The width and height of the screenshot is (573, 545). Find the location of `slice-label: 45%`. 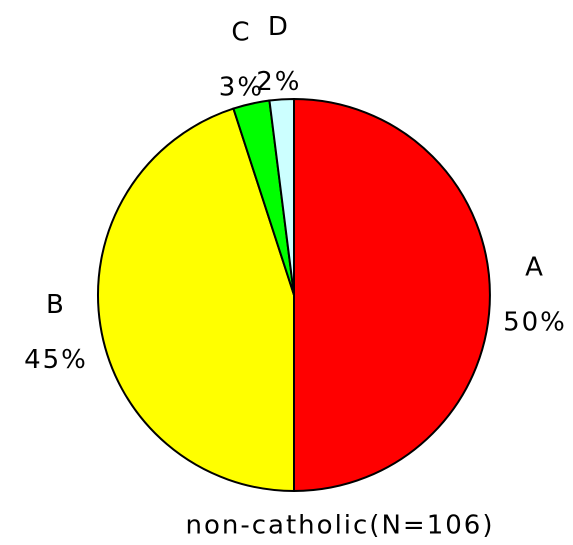

slice-label: 45% is located at coordinates (56, 360).